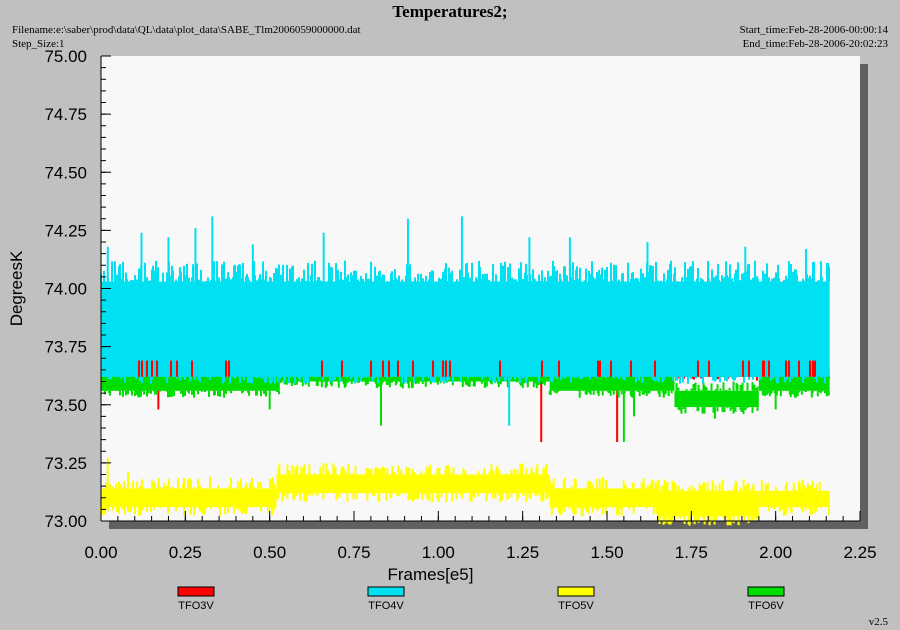 The height and width of the screenshot is (630, 900). I want to click on legend-label: TFO6V, so click(766, 606).